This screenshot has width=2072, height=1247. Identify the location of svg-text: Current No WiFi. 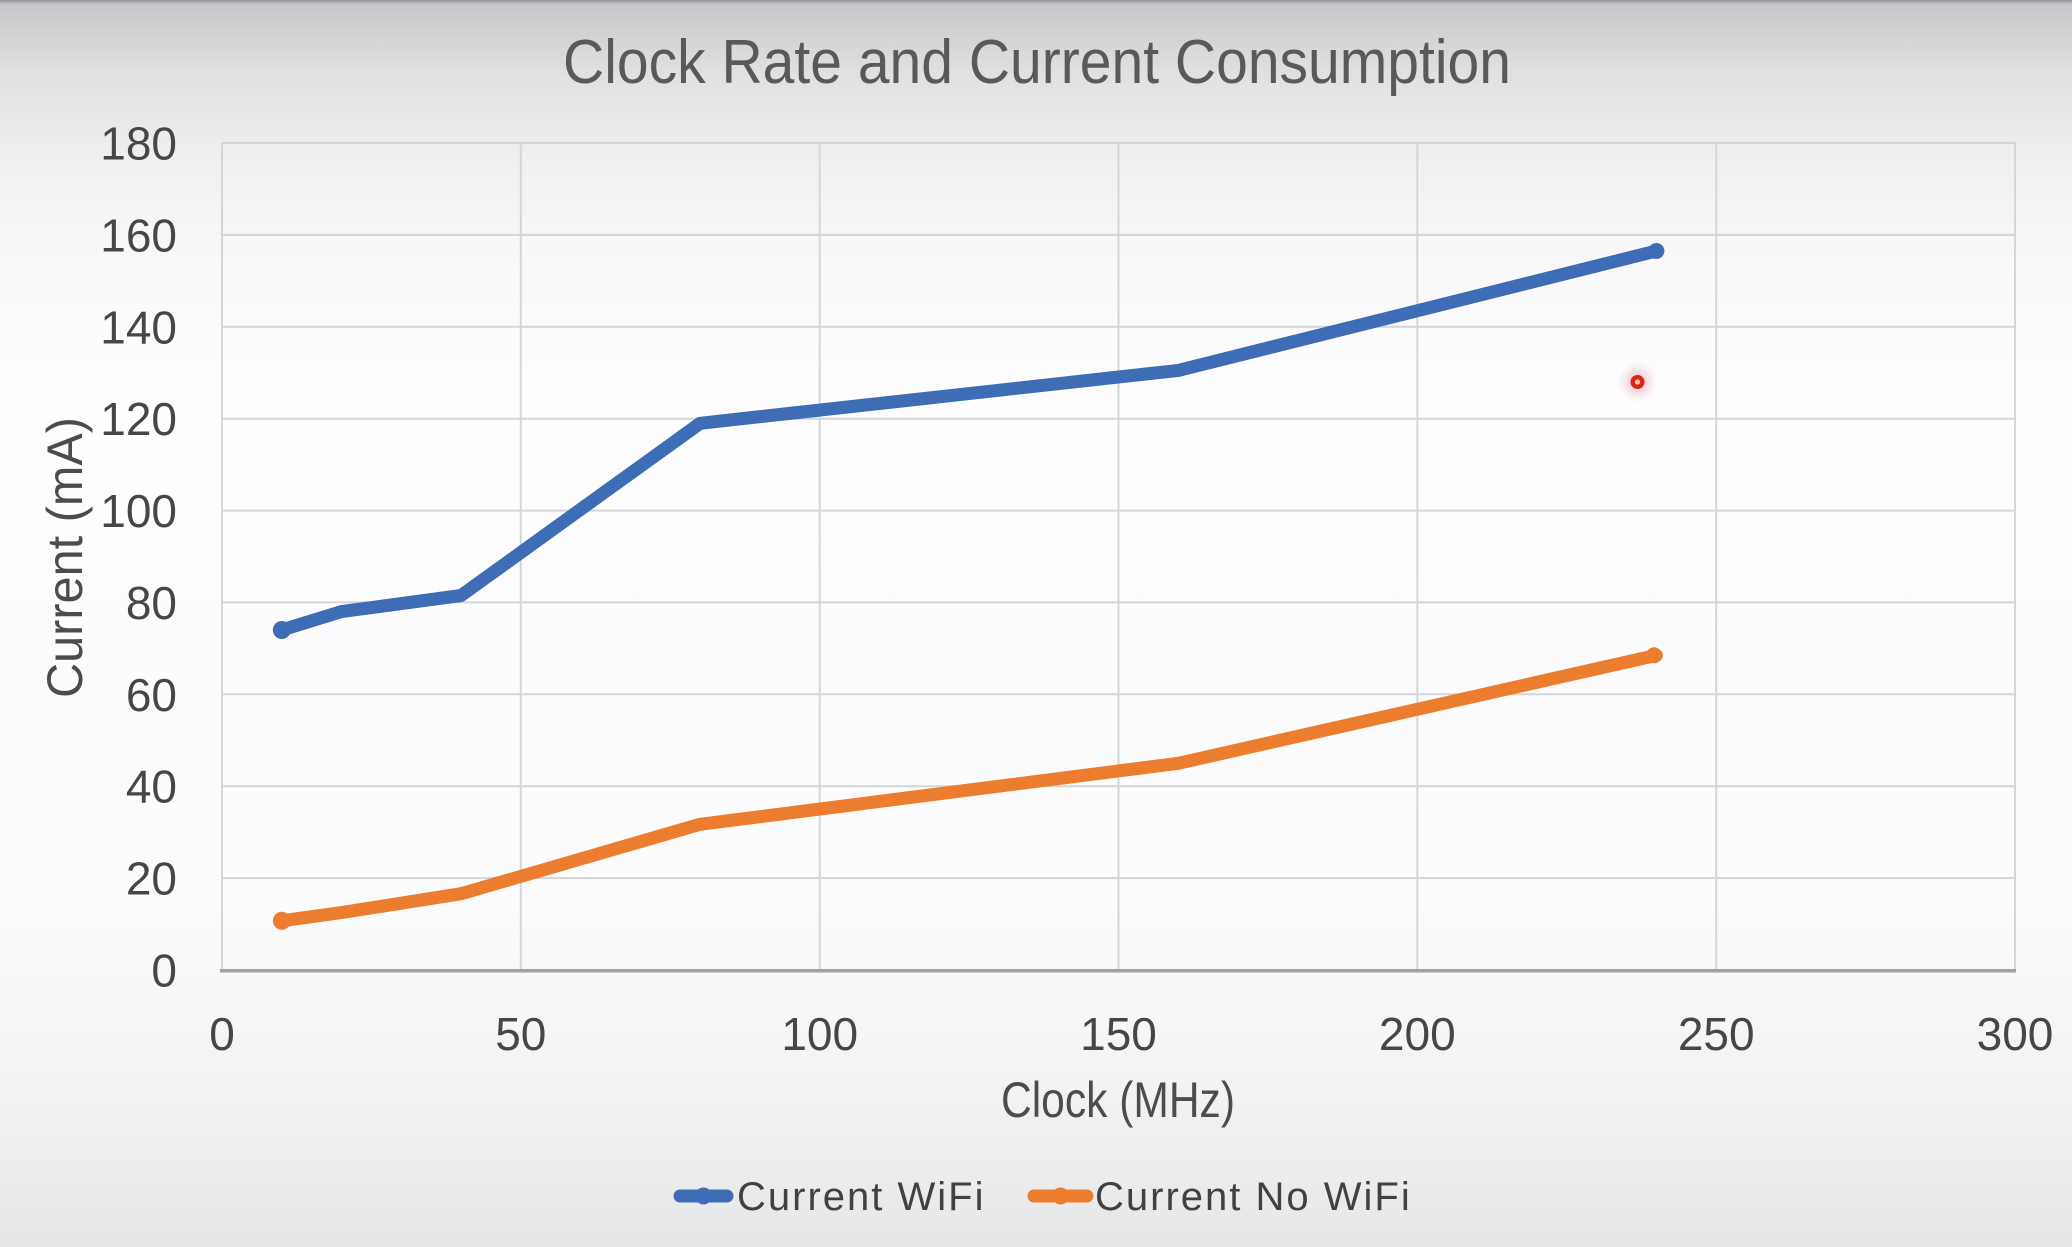
(1253, 1197).